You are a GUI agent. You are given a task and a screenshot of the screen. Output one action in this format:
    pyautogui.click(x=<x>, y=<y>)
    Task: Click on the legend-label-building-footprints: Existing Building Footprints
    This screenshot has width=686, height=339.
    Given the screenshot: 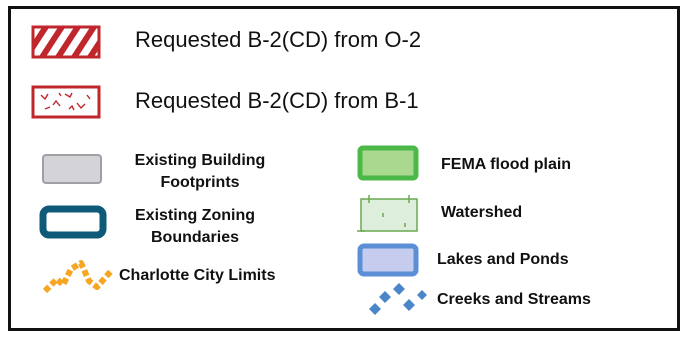 What is the action you would take?
    pyautogui.click(x=200, y=172)
    